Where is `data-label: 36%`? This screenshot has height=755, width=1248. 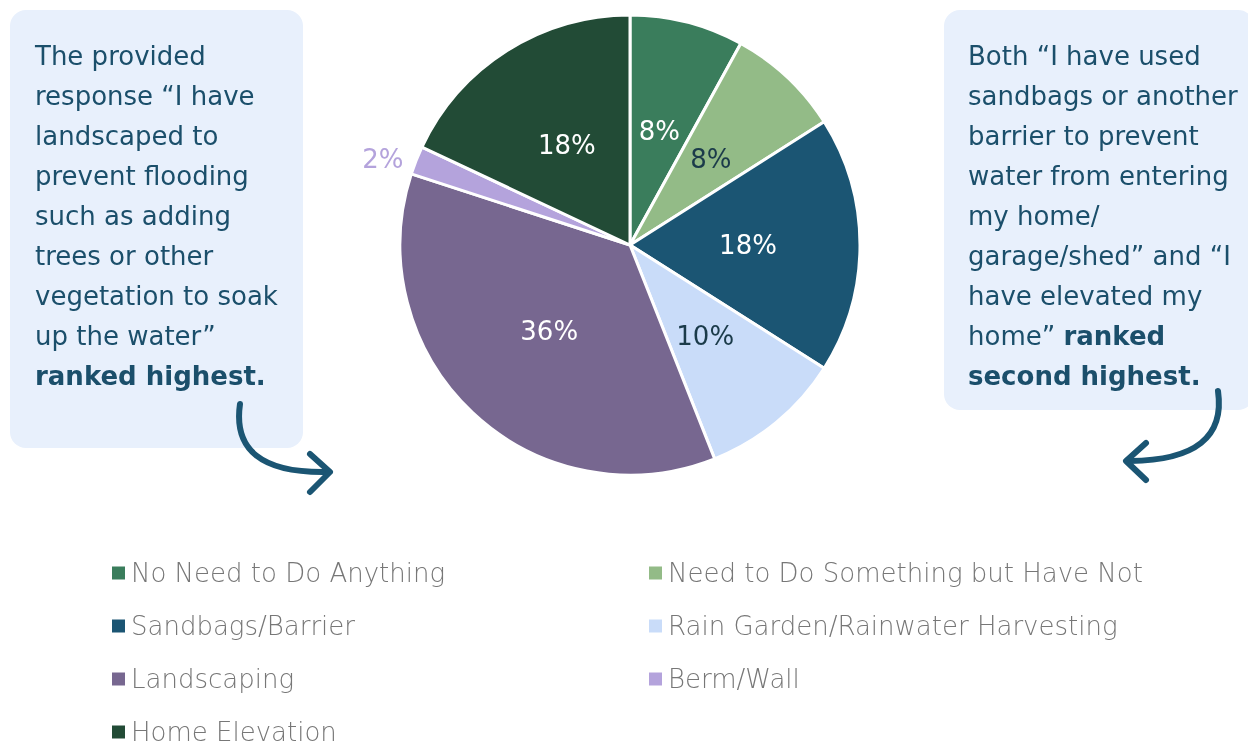
data-label: 36% is located at coordinates (549, 331).